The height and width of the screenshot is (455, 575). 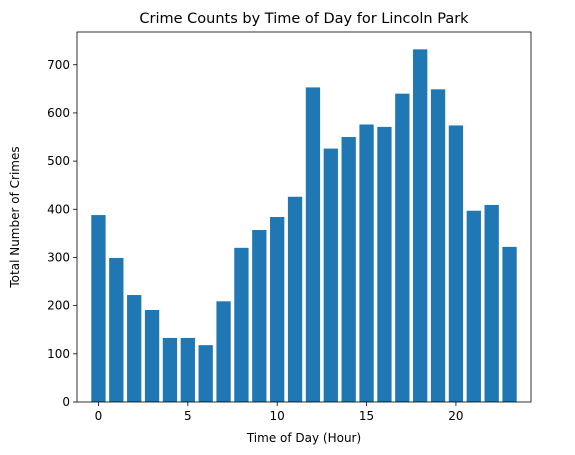 What do you see at coordinates (455, 416) in the screenshot?
I see `x-tick-label: 20` at bounding box center [455, 416].